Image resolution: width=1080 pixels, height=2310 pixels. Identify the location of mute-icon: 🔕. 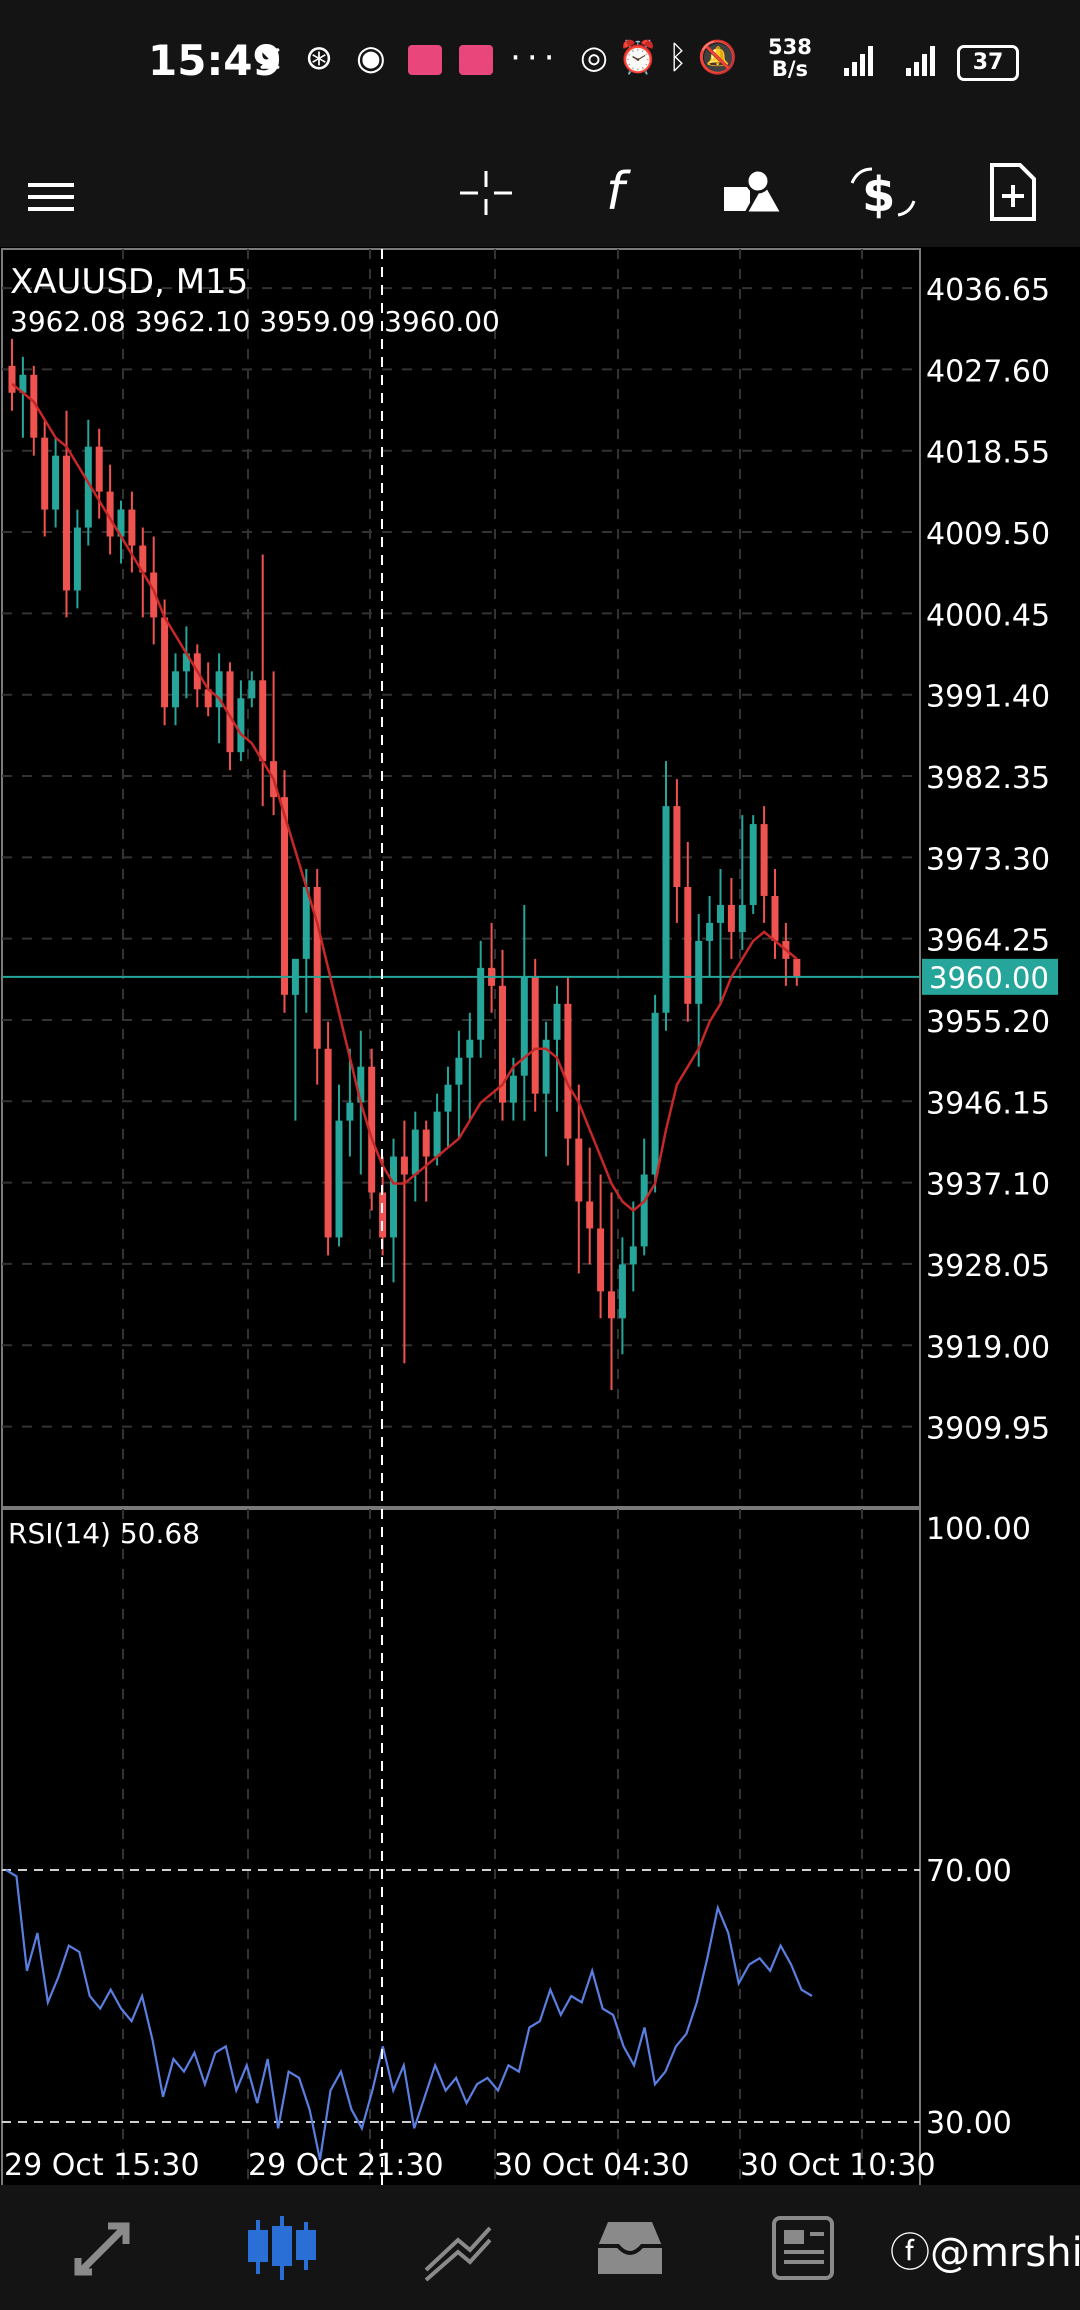
(717, 57).